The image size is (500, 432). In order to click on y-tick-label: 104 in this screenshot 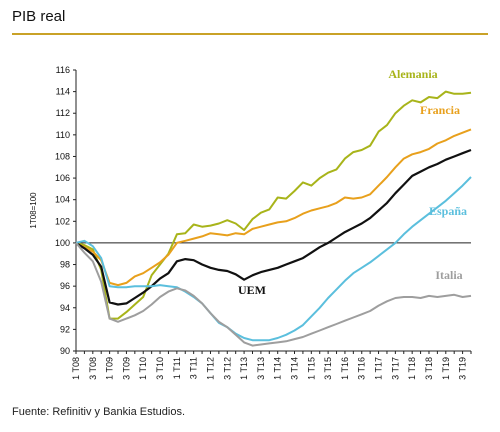, I will do `click(62, 200)`.